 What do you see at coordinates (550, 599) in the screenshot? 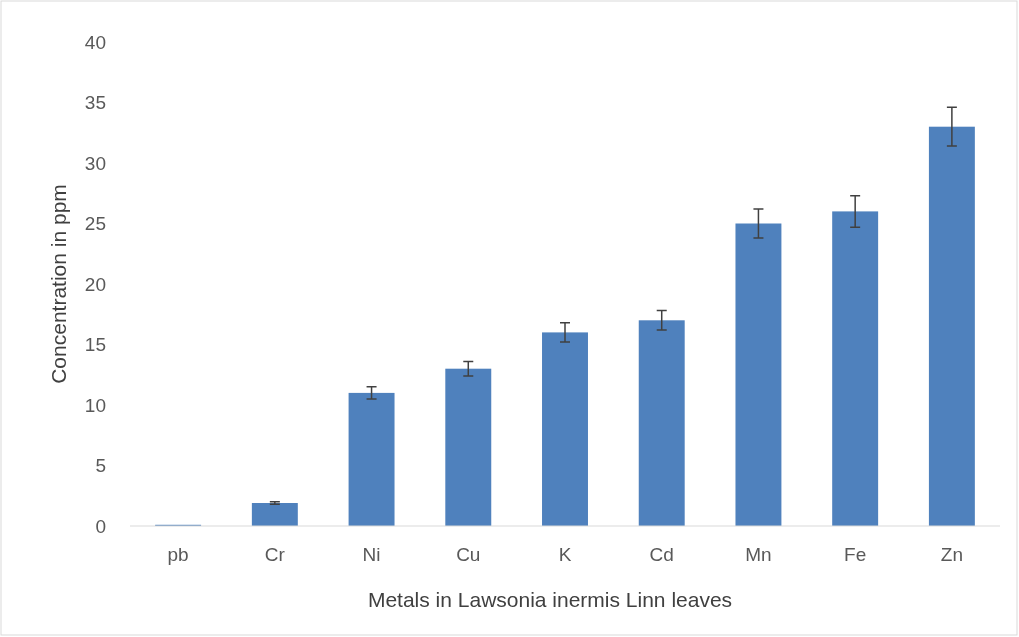
I see `x-axis-title: Metals in Lawsonia inermis Linn leaves` at bounding box center [550, 599].